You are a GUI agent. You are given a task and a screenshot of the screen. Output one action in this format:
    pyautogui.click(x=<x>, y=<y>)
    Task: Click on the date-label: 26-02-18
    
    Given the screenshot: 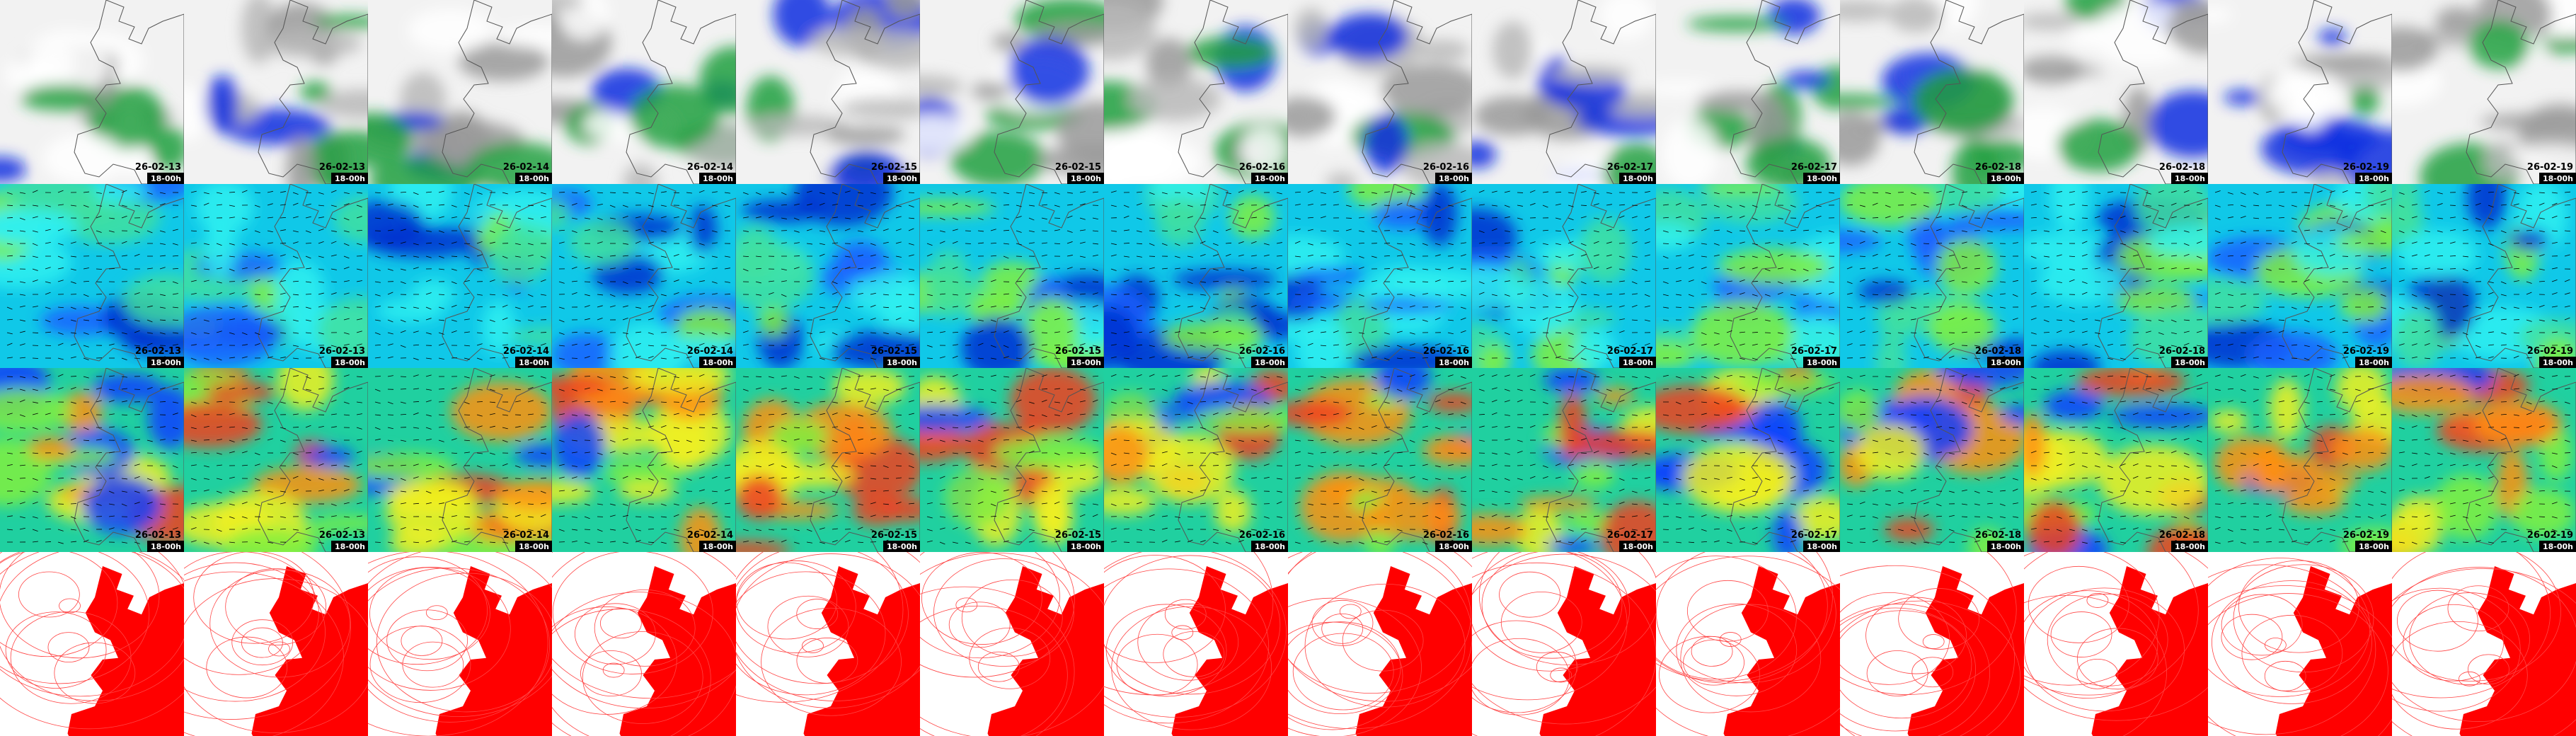 What is the action you would take?
    pyautogui.click(x=1998, y=167)
    